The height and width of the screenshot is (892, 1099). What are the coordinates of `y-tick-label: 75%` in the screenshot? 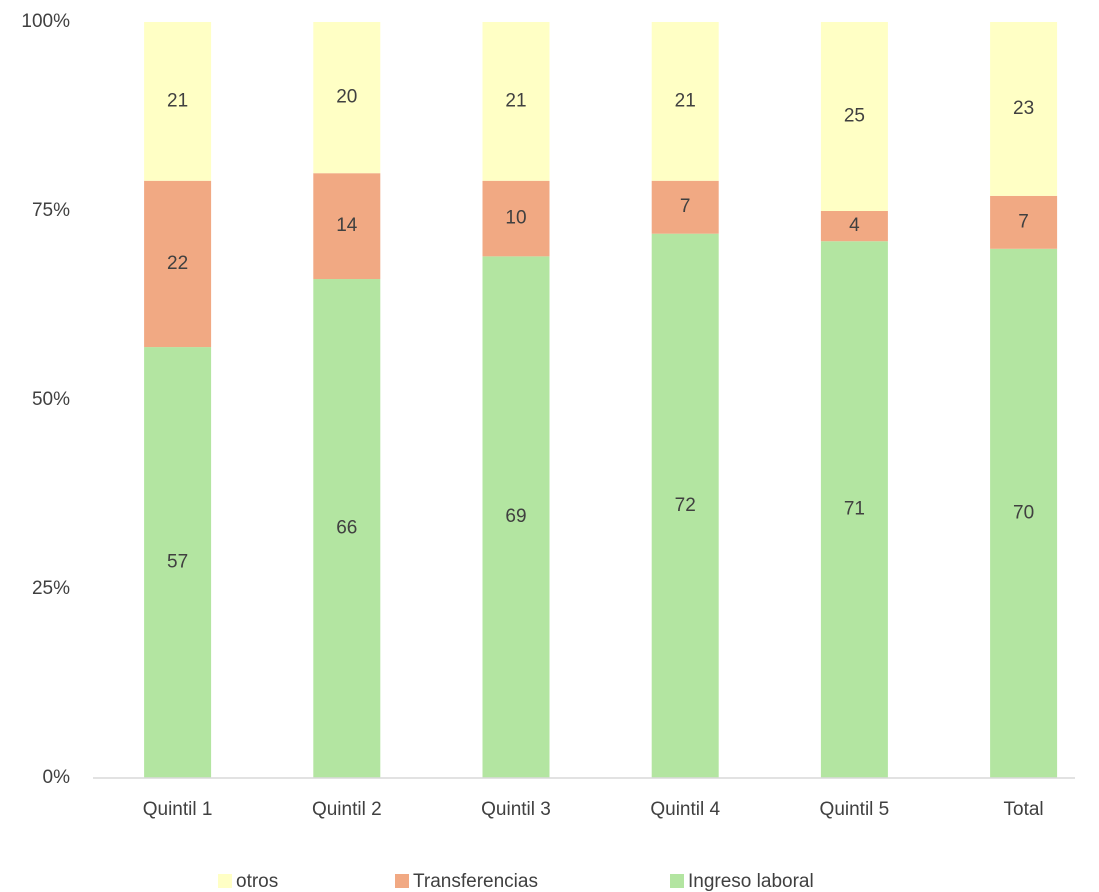 It's located at (51, 210).